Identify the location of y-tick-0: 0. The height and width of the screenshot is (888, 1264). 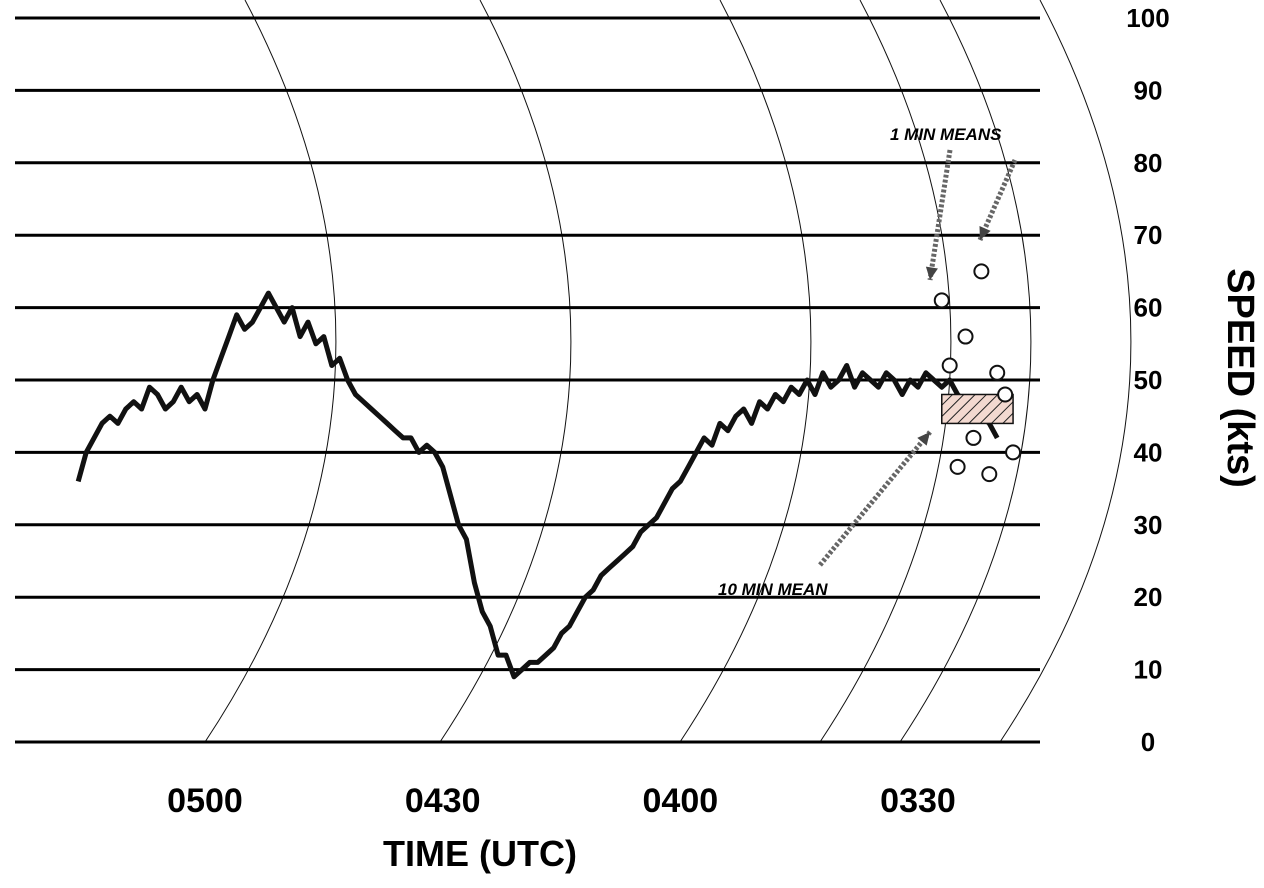
(1148, 742).